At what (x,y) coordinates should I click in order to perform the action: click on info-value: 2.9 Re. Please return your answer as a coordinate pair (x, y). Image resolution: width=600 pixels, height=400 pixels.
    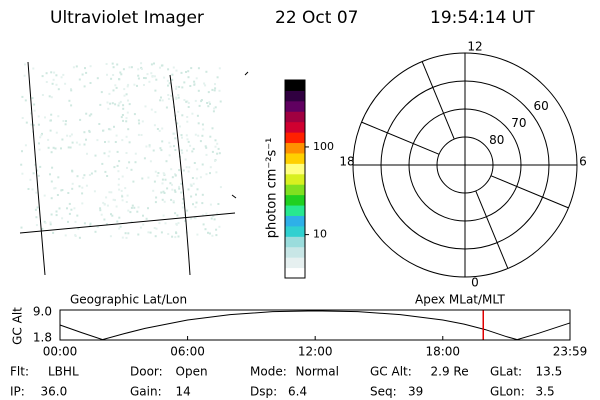
    Looking at the image, I should click on (450, 372).